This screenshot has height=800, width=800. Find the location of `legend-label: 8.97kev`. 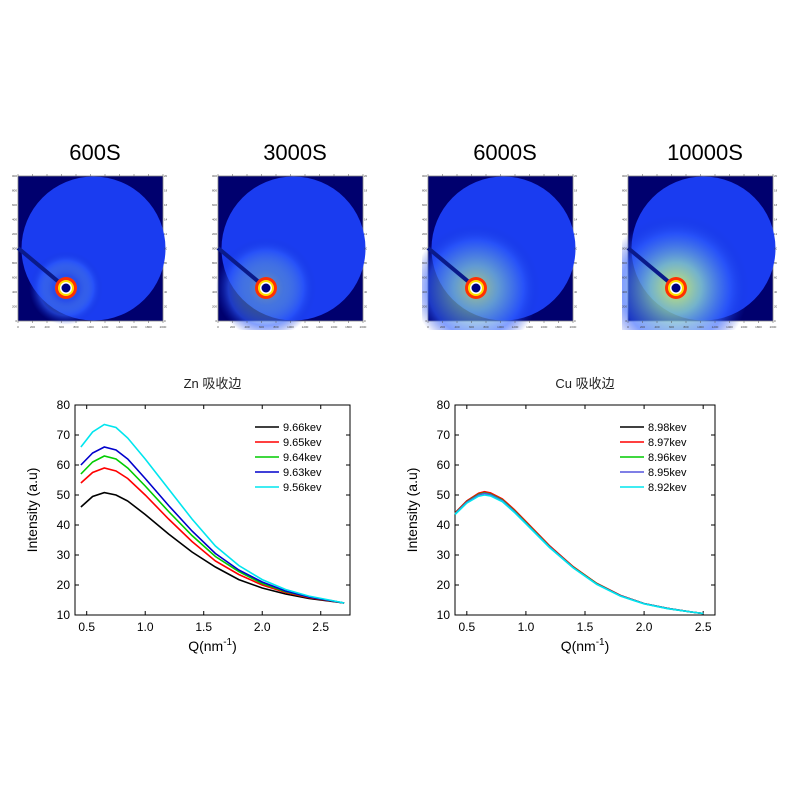

legend-label: 8.97kev is located at coordinates (667, 443).